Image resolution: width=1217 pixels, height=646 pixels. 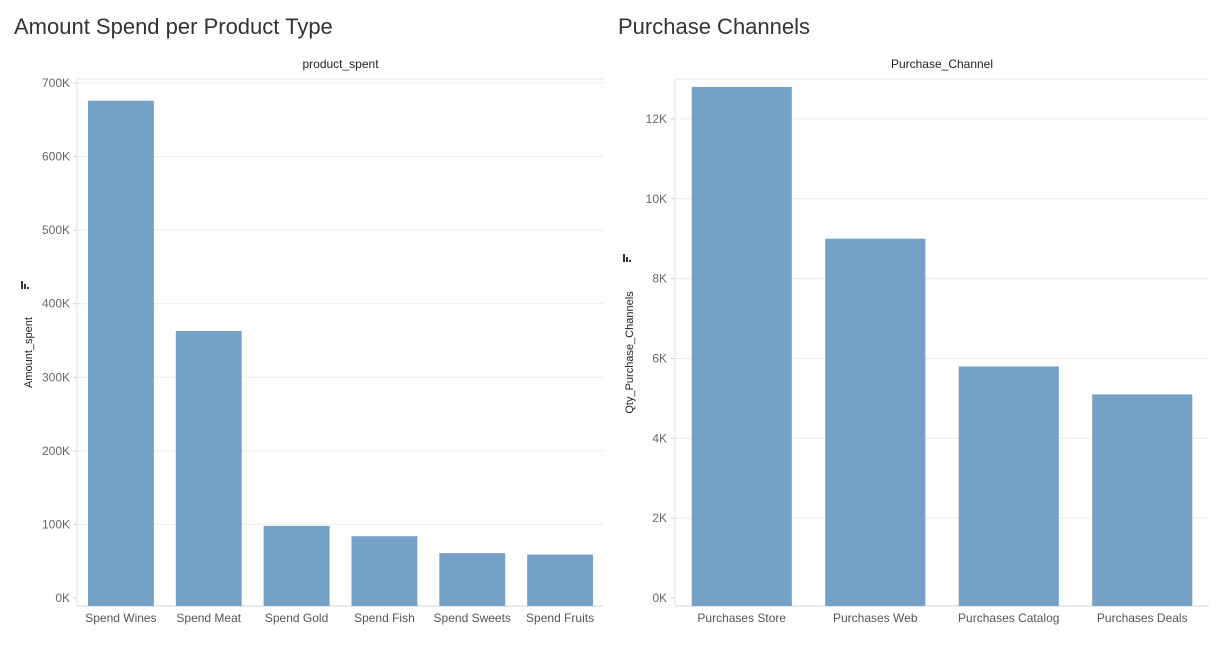 What do you see at coordinates (942, 64) in the screenshot?
I see `column-header: Purchase_Channel` at bounding box center [942, 64].